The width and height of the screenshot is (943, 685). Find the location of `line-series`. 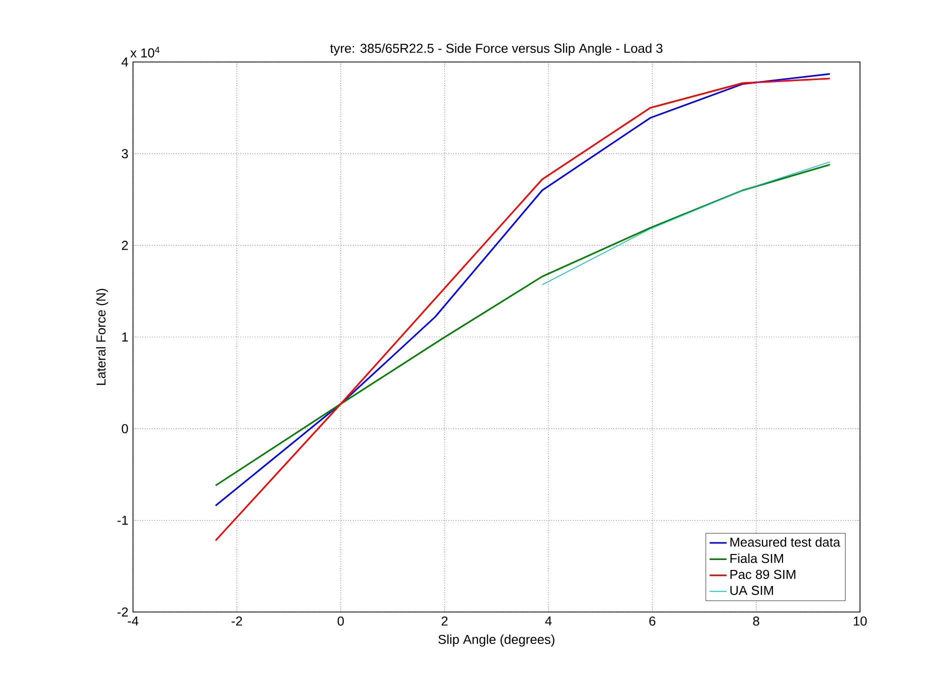

line-series is located at coordinates (686, 224).